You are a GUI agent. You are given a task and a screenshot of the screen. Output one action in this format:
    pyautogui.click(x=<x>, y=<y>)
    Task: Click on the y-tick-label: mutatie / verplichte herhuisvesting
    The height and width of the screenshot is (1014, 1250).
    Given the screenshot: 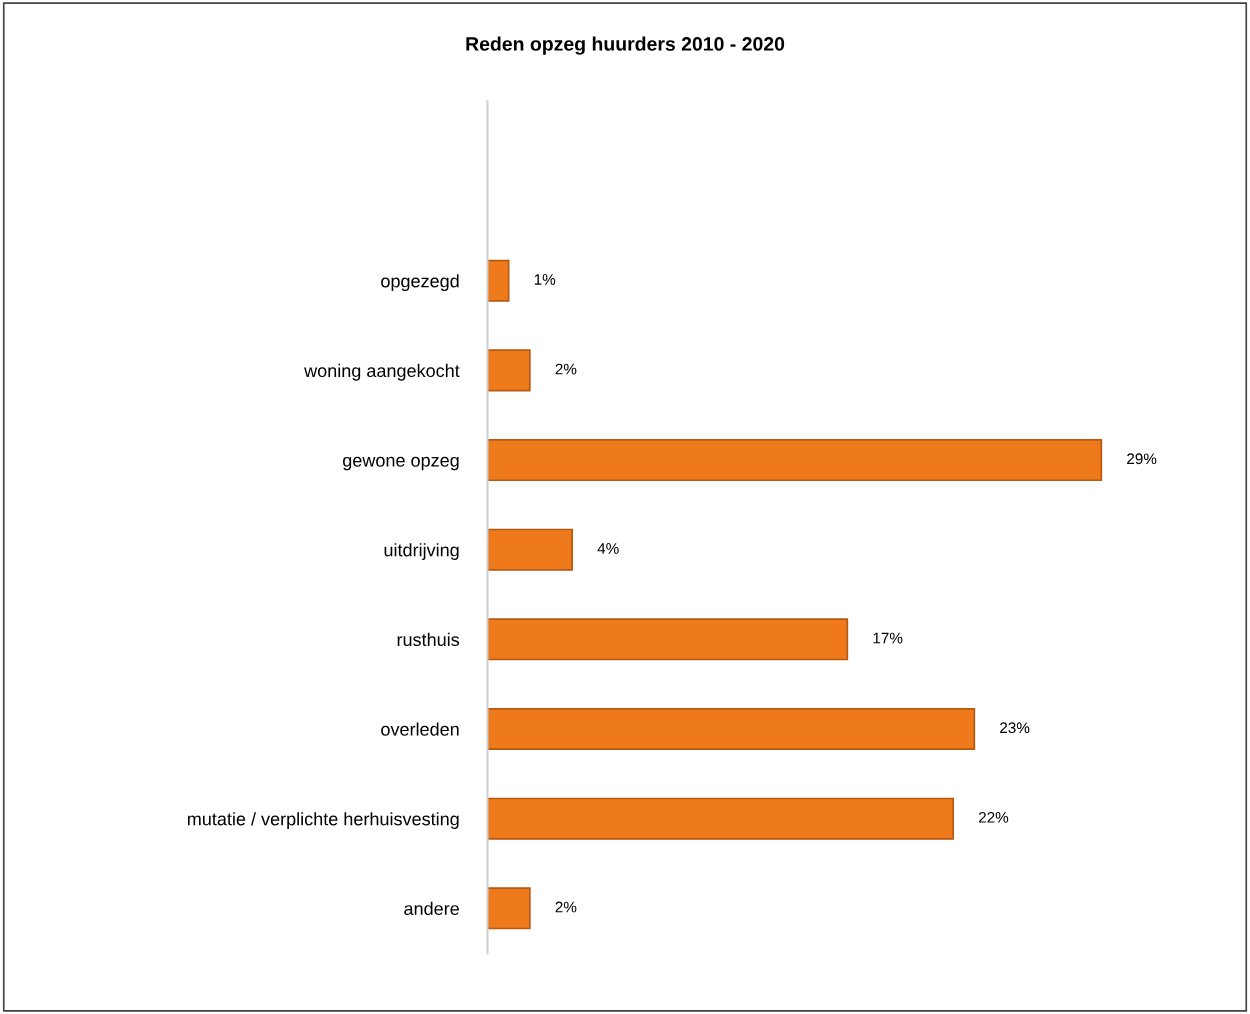 What is the action you would take?
    pyautogui.click(x=323, y=820)
    